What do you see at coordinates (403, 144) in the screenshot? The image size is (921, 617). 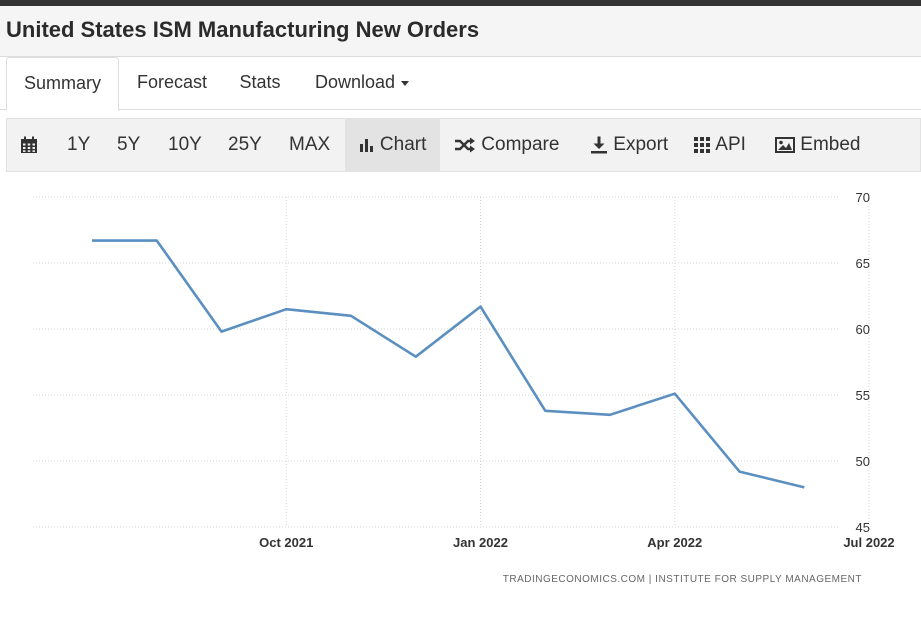 I see `chart-label: Chart` at bounding box center [403, 144].